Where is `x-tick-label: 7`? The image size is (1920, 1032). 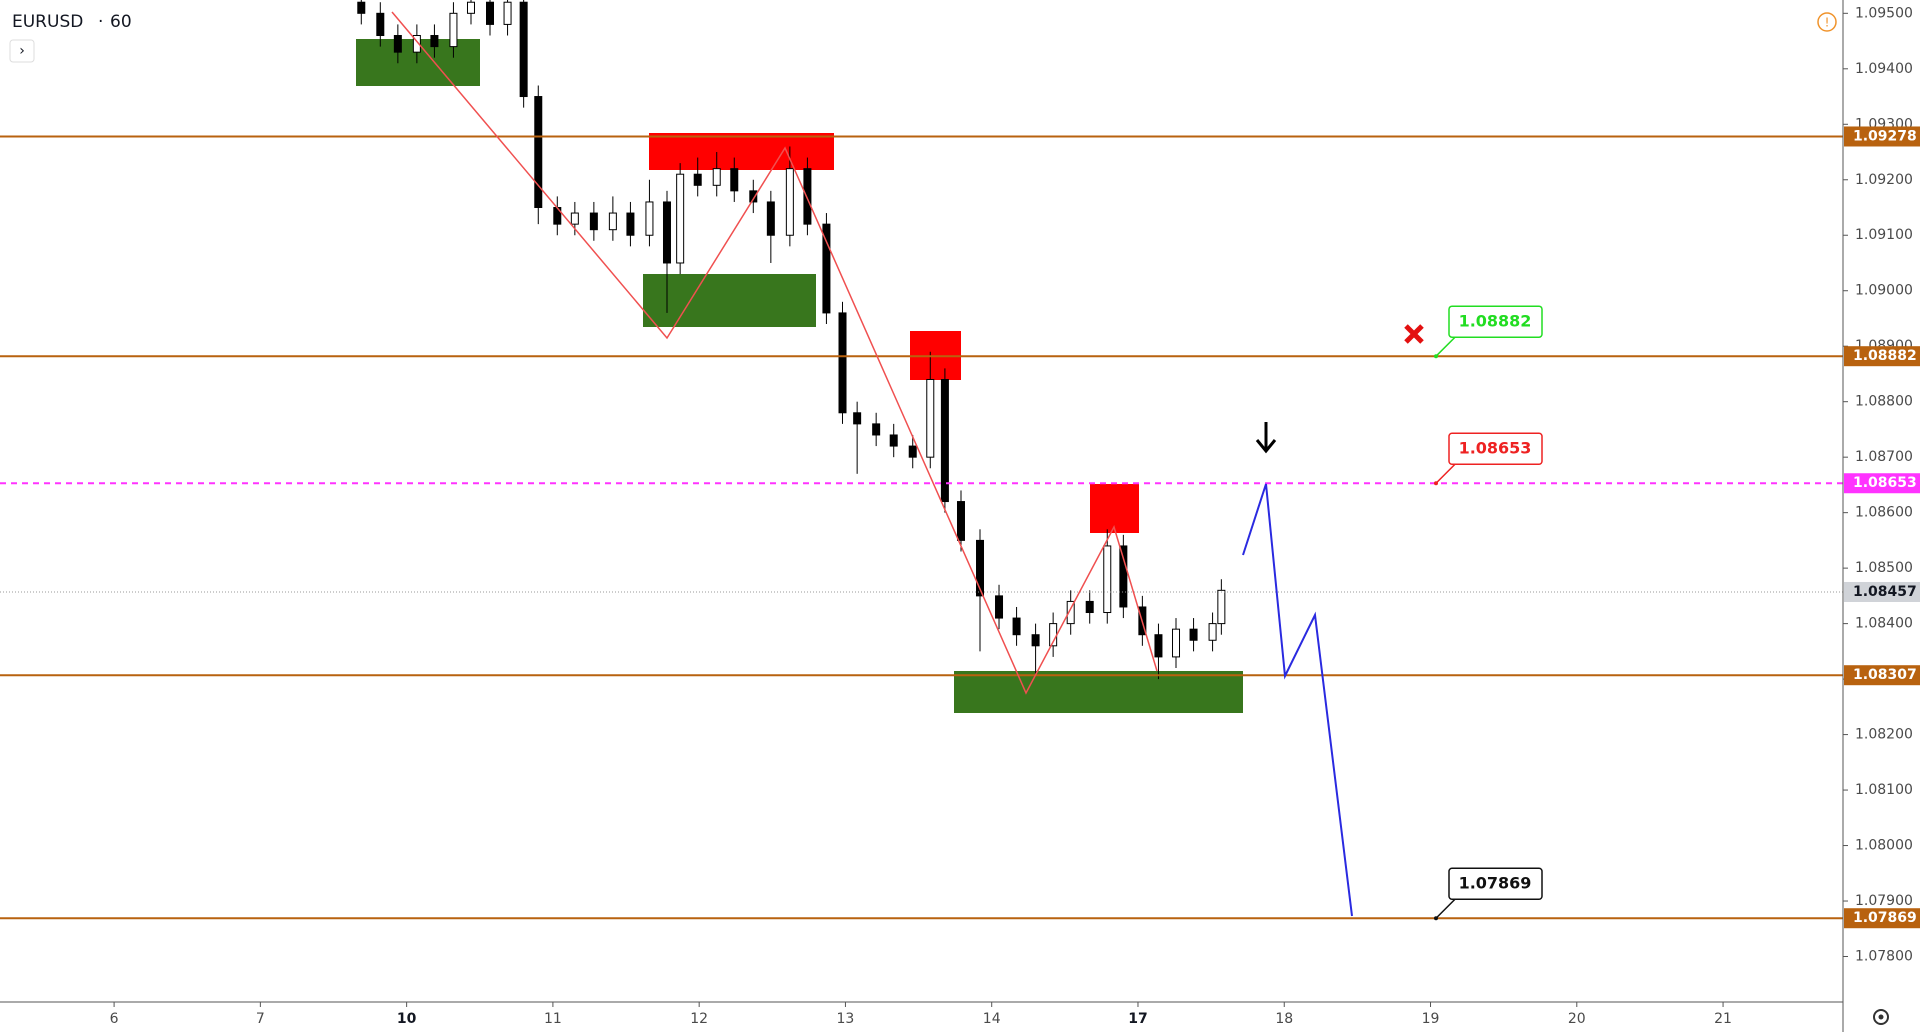
x-tick-label: 7 is located at coordinates (260, 1019).